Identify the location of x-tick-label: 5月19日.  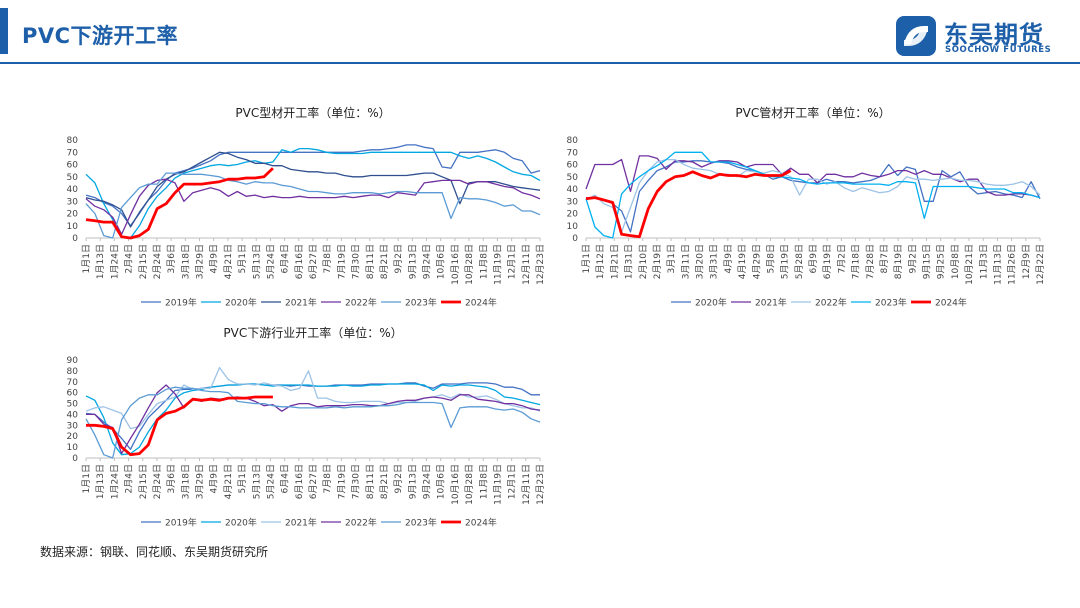
(785, 261).